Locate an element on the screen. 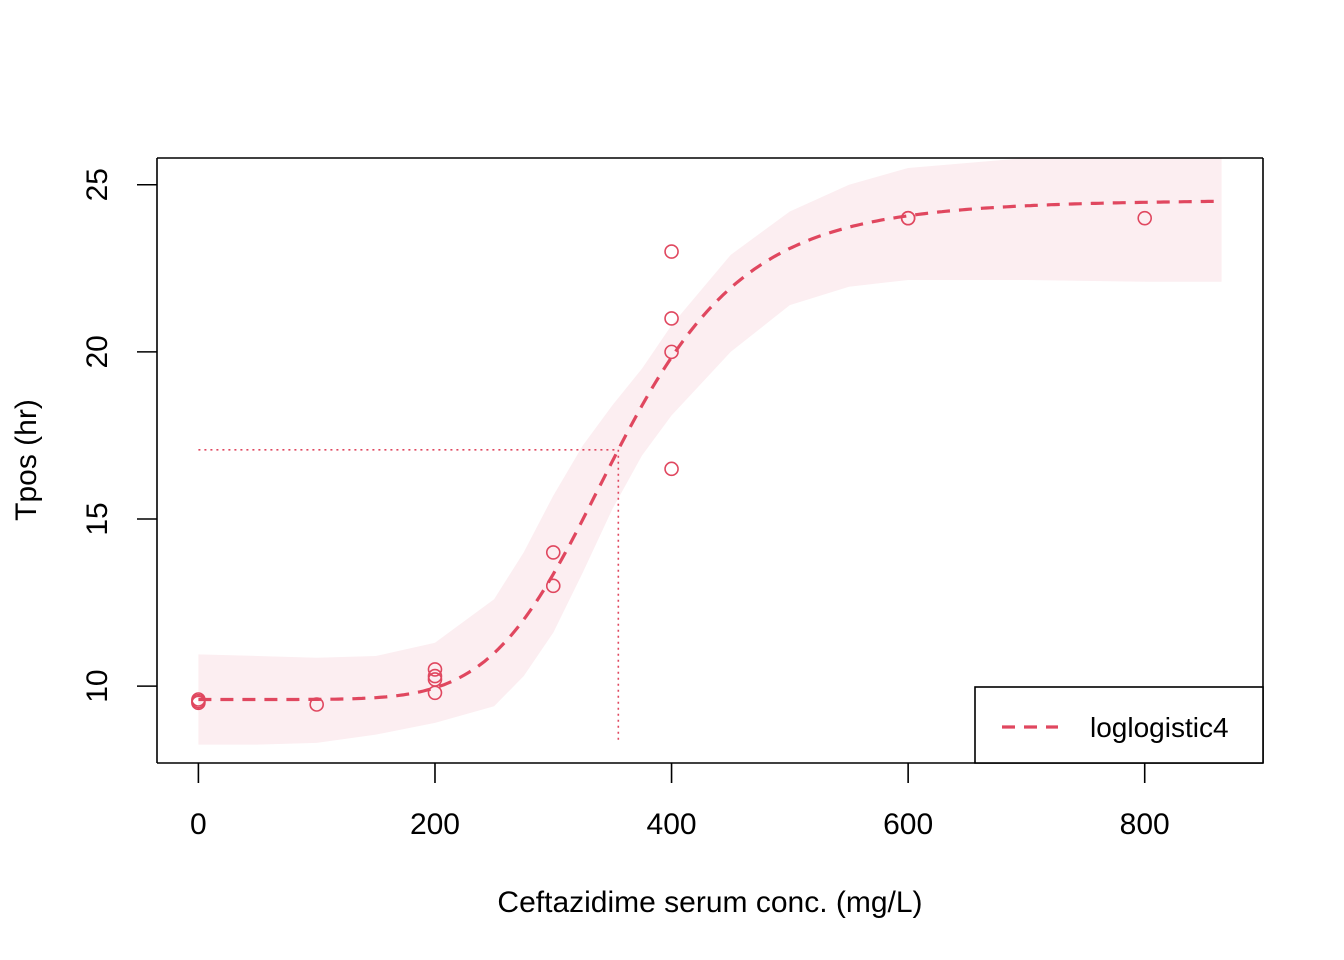 The image size is (1344, 960). x-tick-label: 200 is located at coordinates (435, 824).